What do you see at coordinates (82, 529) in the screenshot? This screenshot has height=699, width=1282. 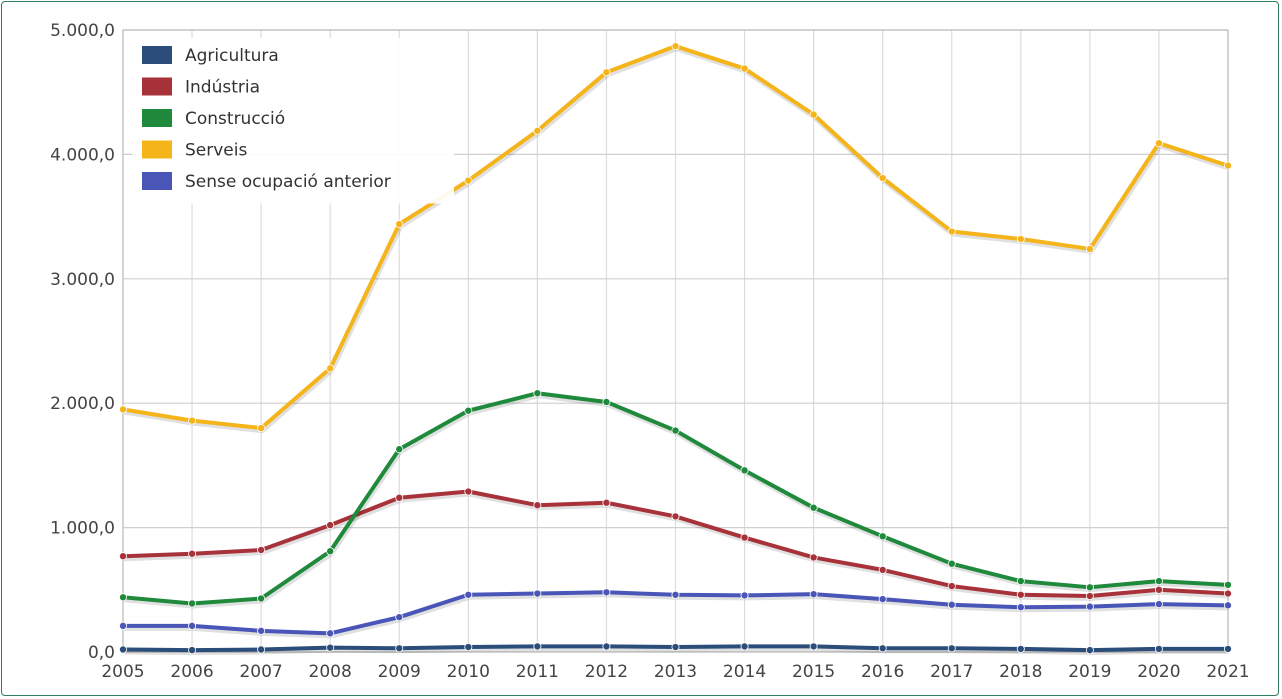 I see `y-tick-label: 1.000,0` at bounding box center [82, 529].